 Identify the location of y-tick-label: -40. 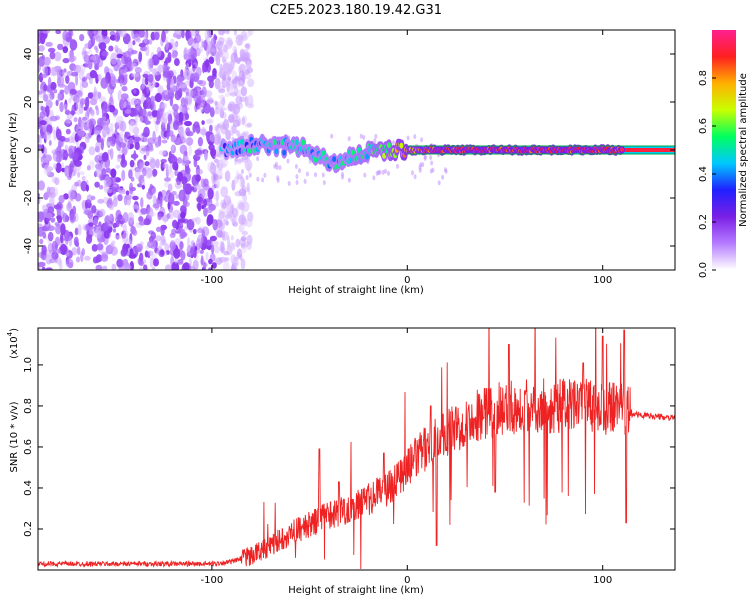
(28, 246).